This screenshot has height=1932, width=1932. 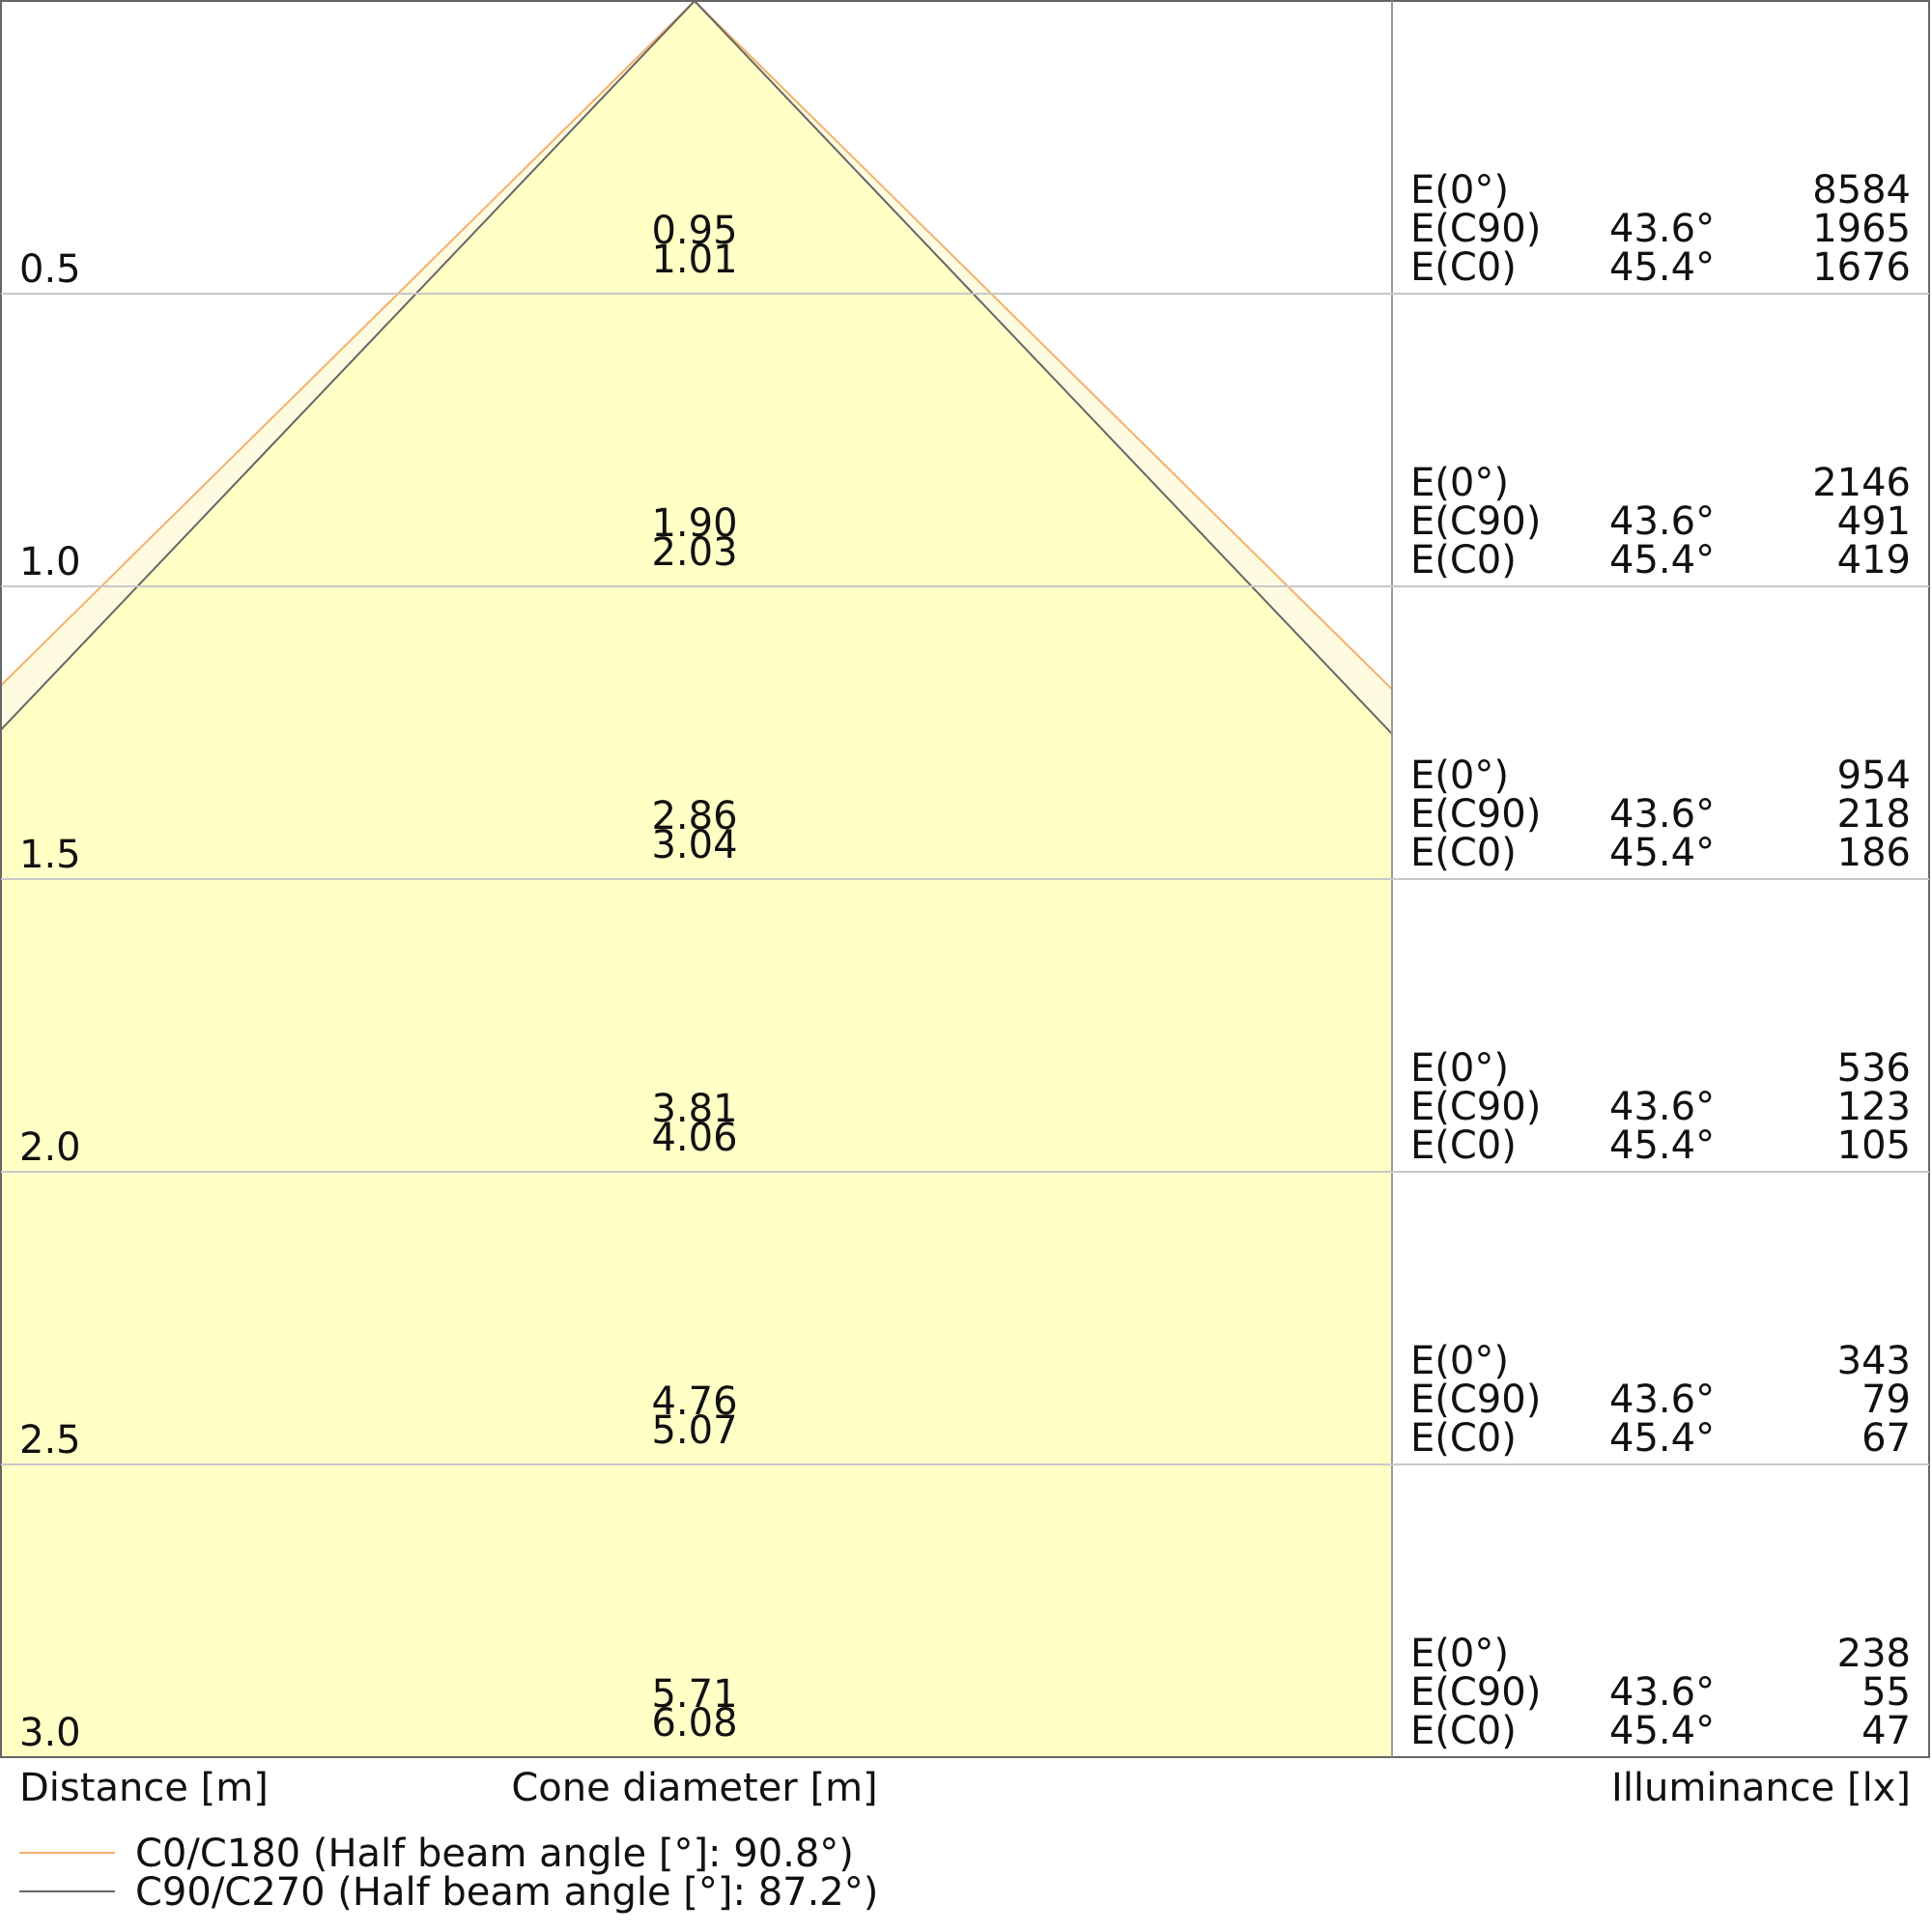 I want to click on illuminance-value: 55, so click(x=1886, y=1692).